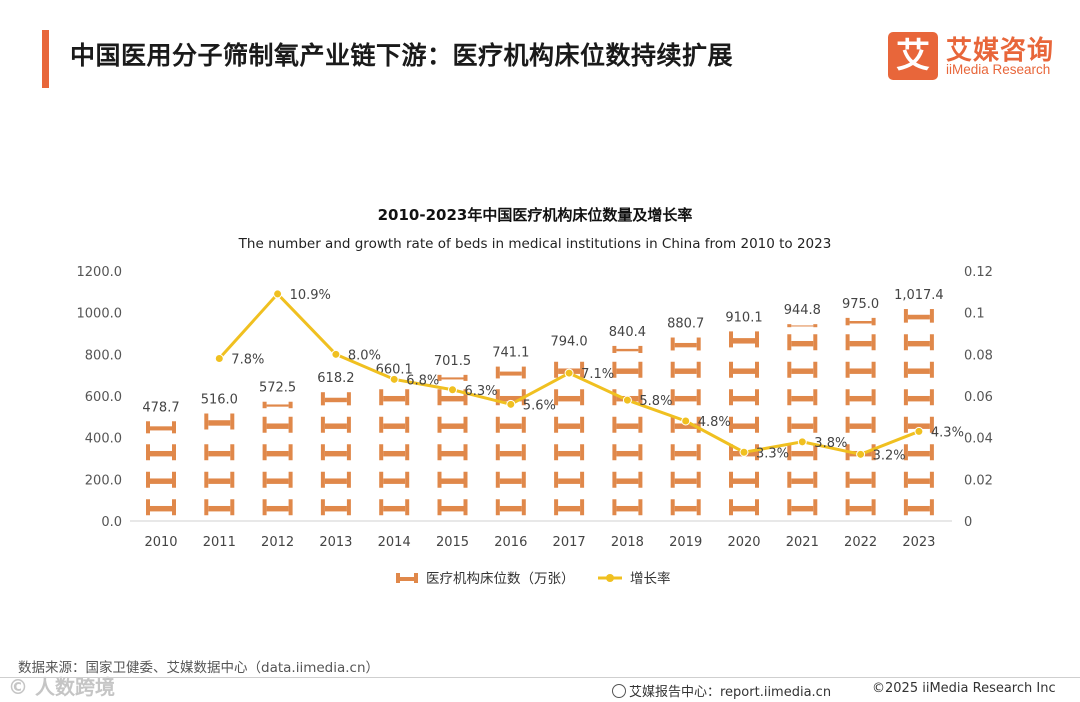  What do you see at coordinates (685, 324) in the screenshot?
I see `bar-value-label: 880.7` at bounding box center [685, 324].